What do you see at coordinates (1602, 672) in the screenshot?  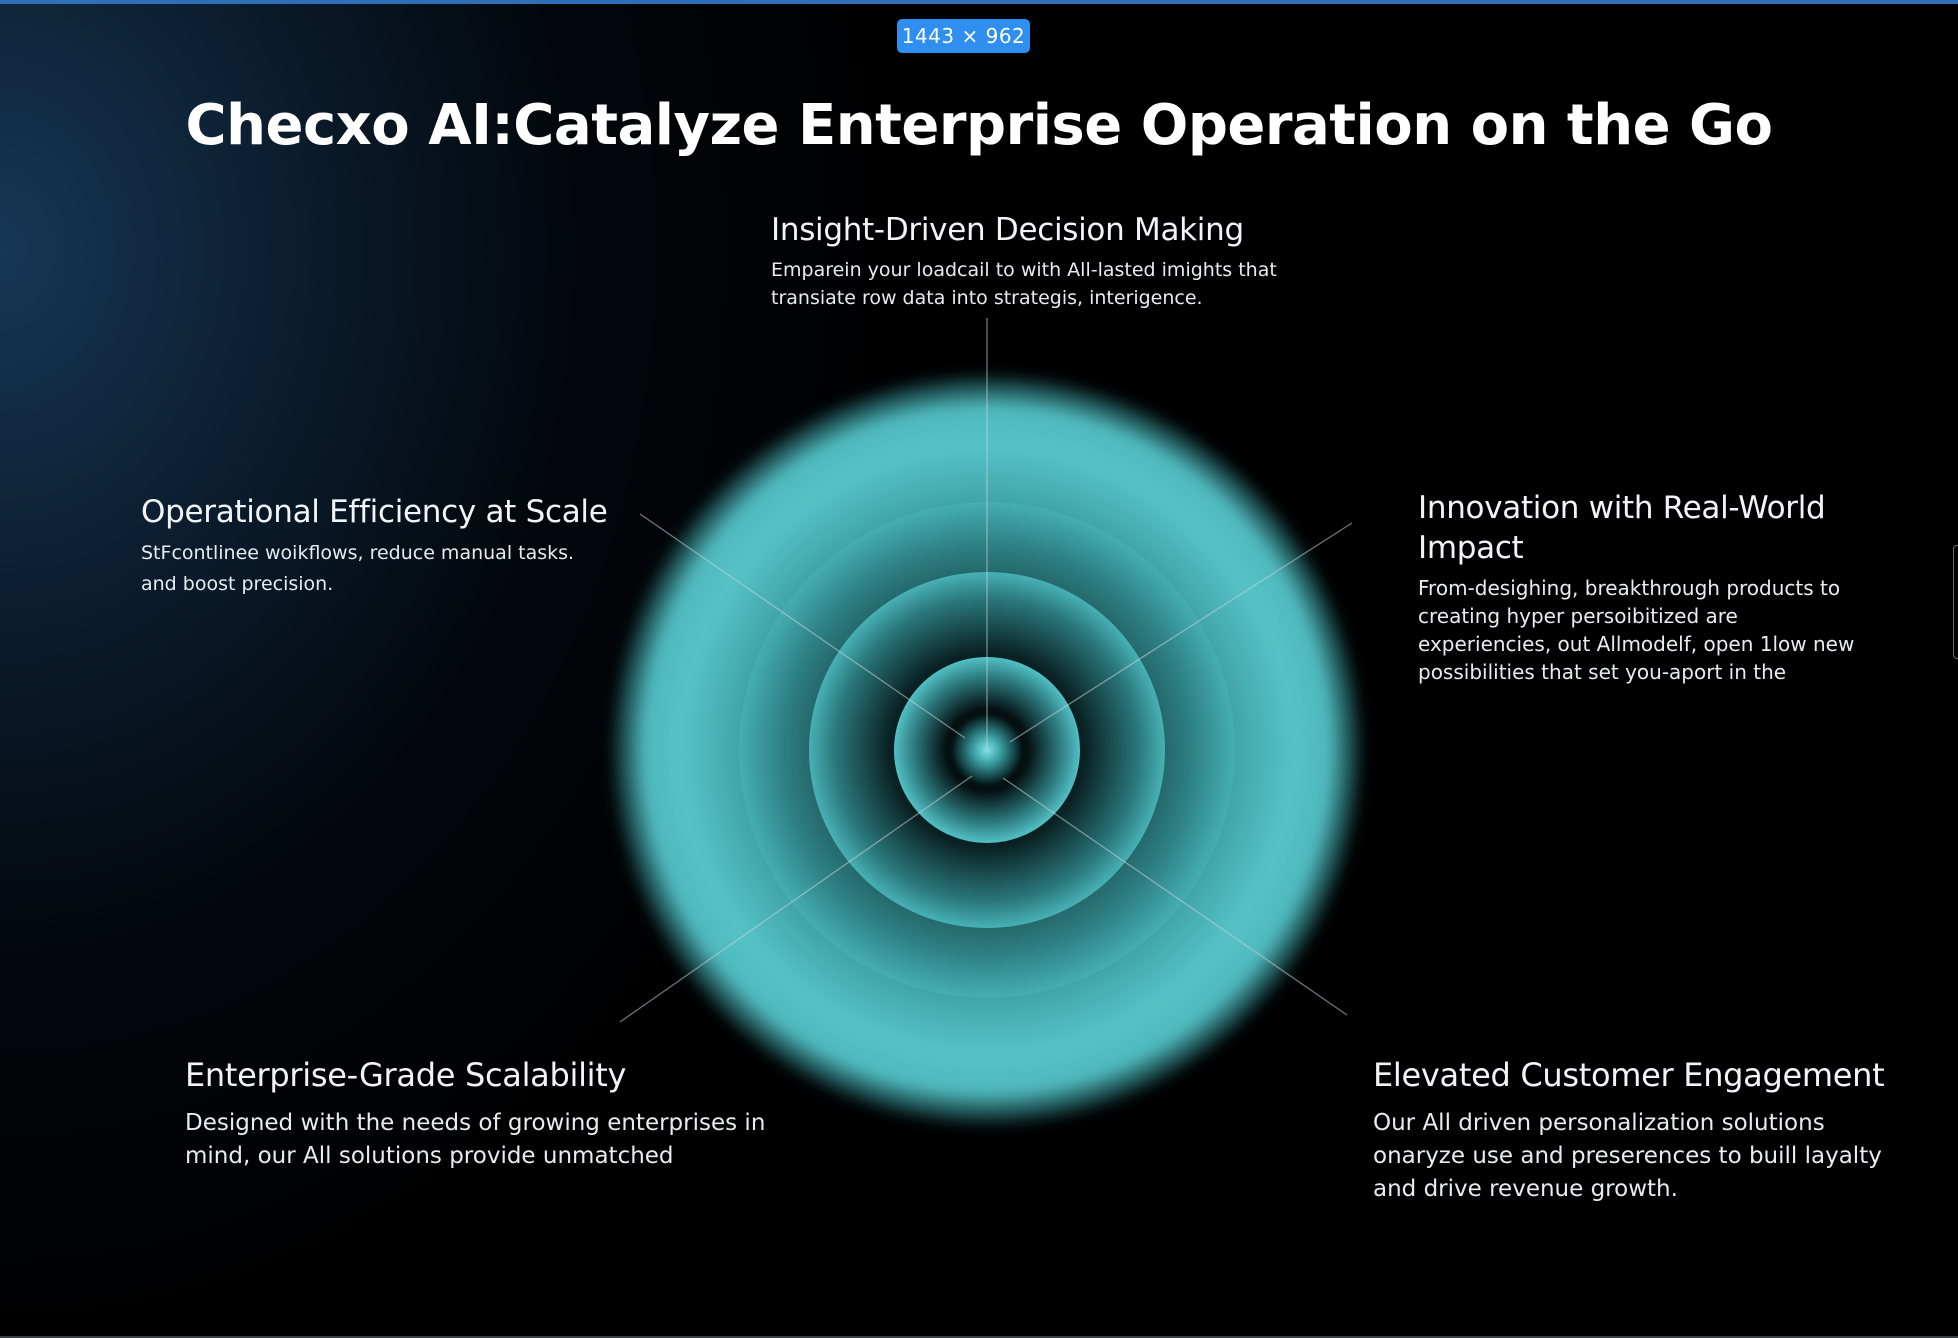 I see `feature-innovation-desc-line: possibilities that set you-aport in the` at bounding box center [1602, 672].